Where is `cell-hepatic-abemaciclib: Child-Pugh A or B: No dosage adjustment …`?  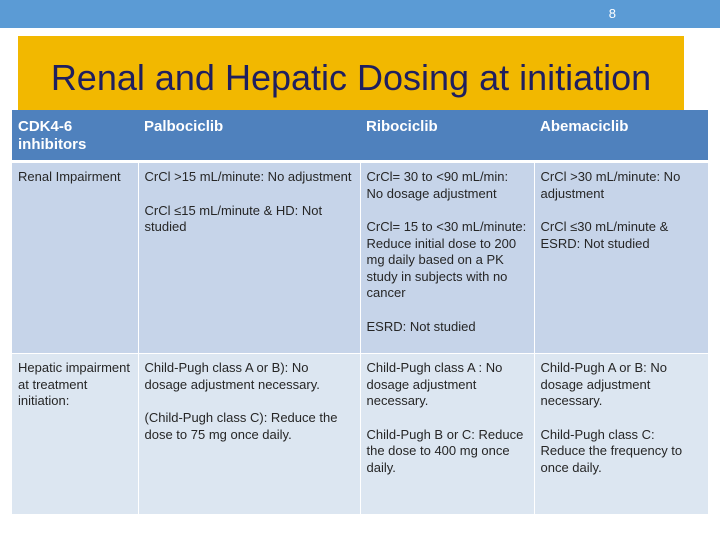 cell-hepatic-abemaciclib: Child-Pugh A or B: No dosage adjustment … is located at coordinates (621, 433).